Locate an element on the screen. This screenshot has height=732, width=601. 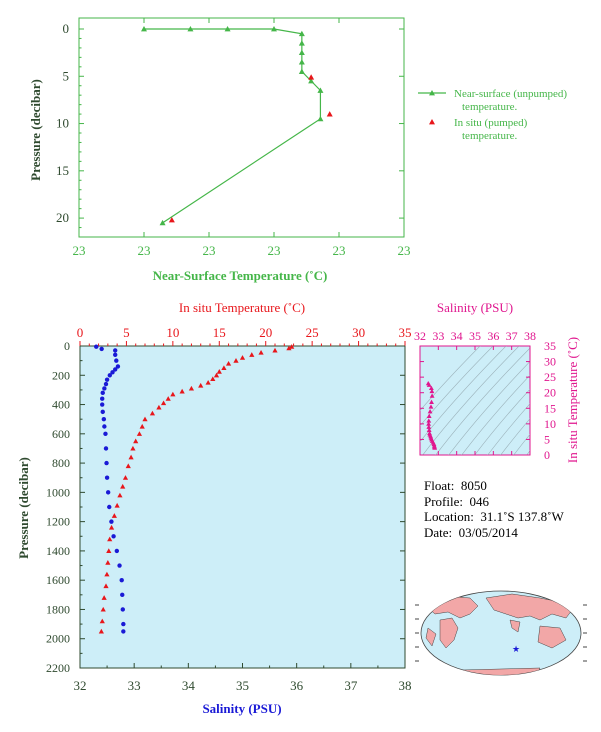
temp-tick-label: 10 is located at coordinates (172, 332).